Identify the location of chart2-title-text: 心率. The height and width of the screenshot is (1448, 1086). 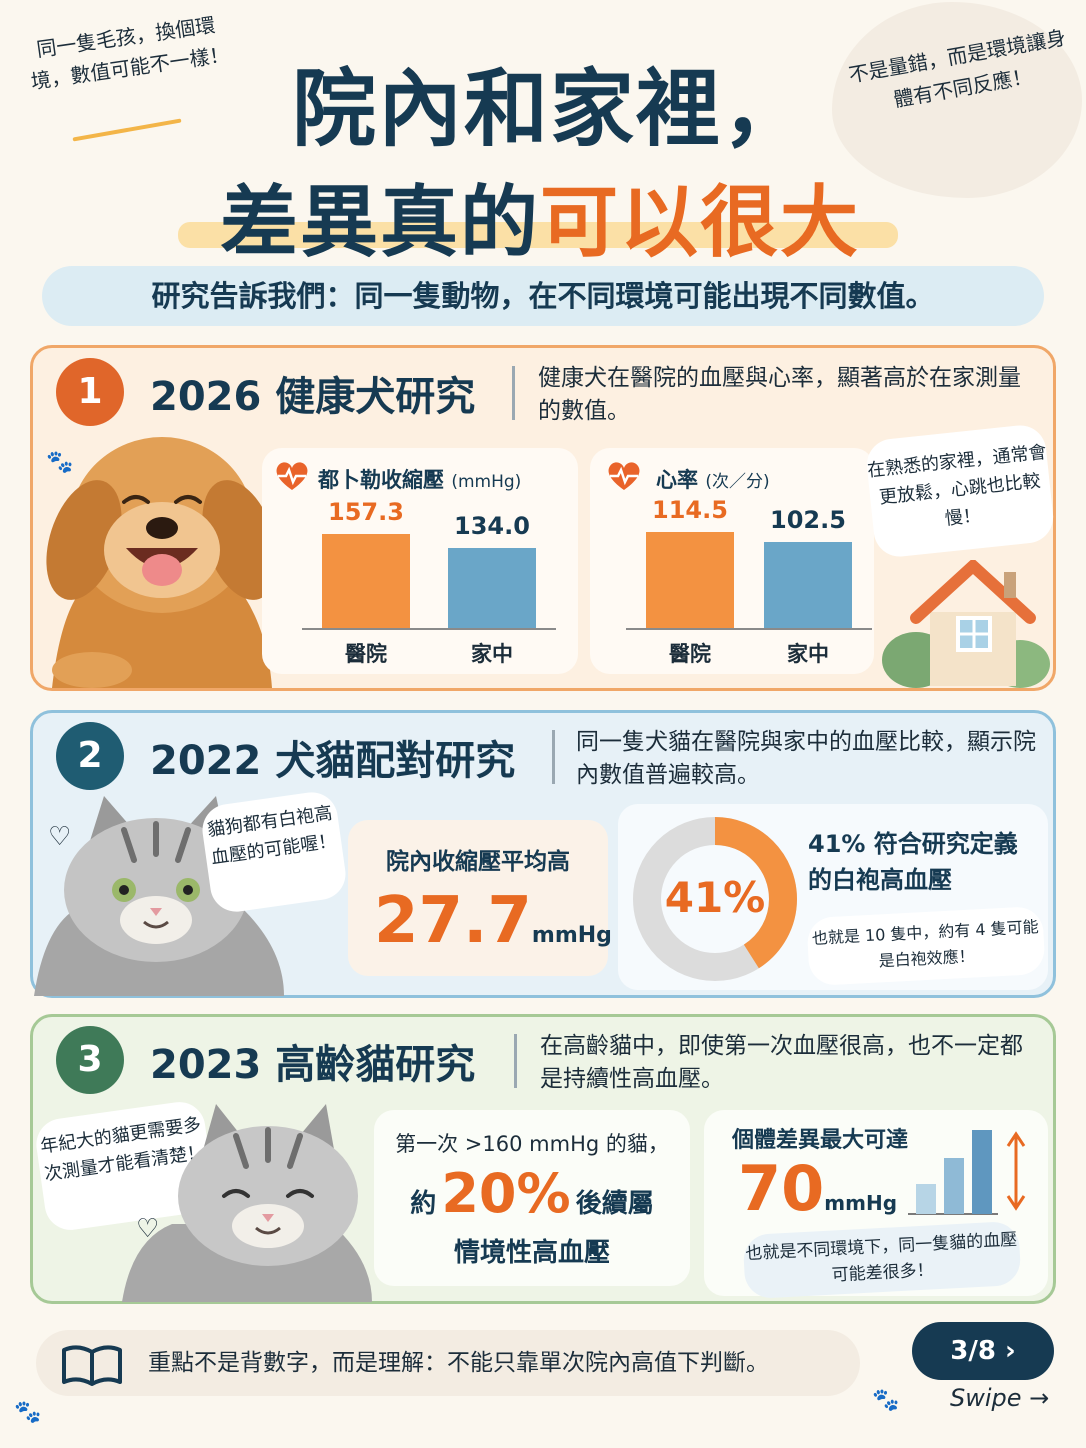
(677, 480).